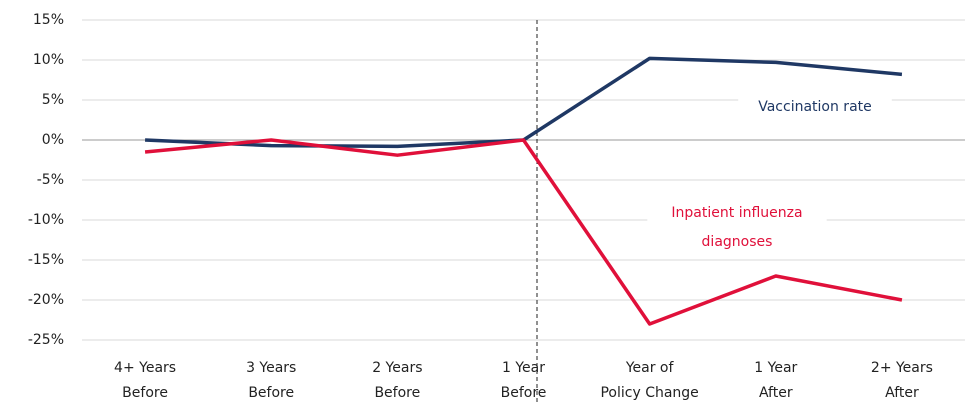 The width and height of the screenshot is (977, 404). What do you see at coordinates (397, 380) in the screenshot?
I see `x-tick-label: 2 Years Before` at bounding box center [397, 380].